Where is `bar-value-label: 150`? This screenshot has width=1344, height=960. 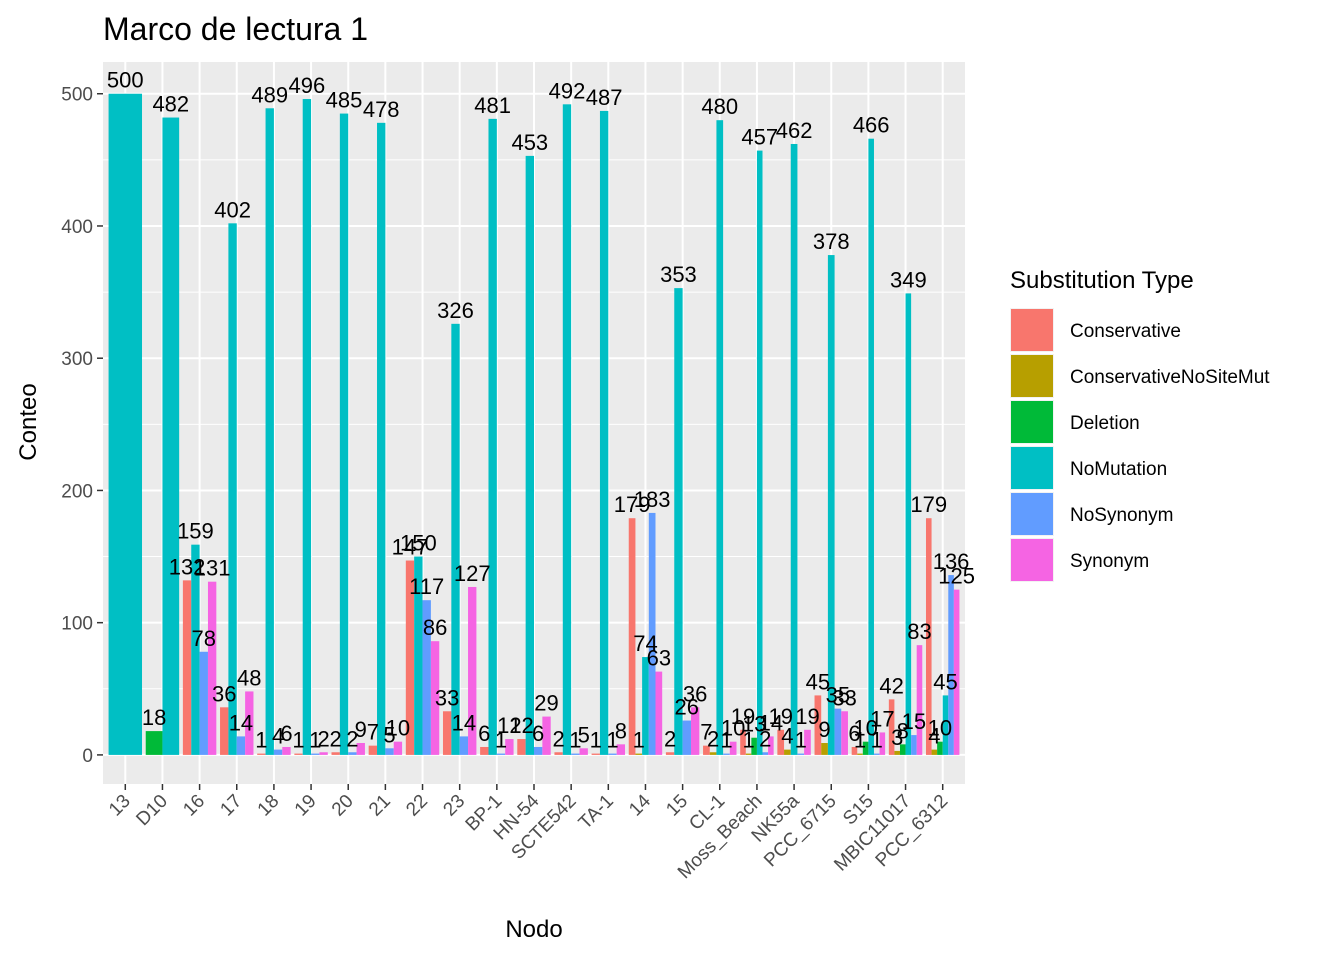
bar-value-label: 150 is located at coordinates (418, 543).